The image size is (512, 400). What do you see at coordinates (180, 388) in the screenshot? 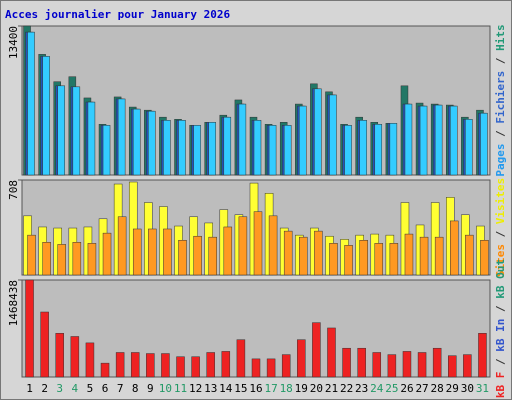
I see `x-tick-label: 11` at bounding box center [180, 388].